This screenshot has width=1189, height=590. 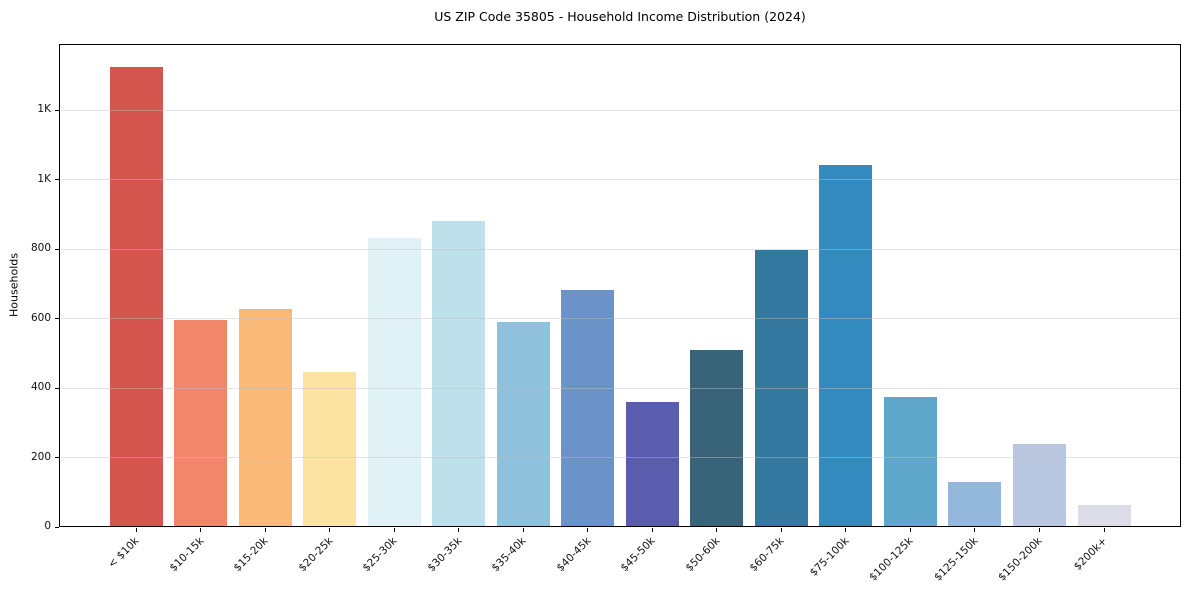 What do you see at coordinates (40, 387) in the screenshot?
I see `y-tick-label: 400` at bounding box center [40, 387].